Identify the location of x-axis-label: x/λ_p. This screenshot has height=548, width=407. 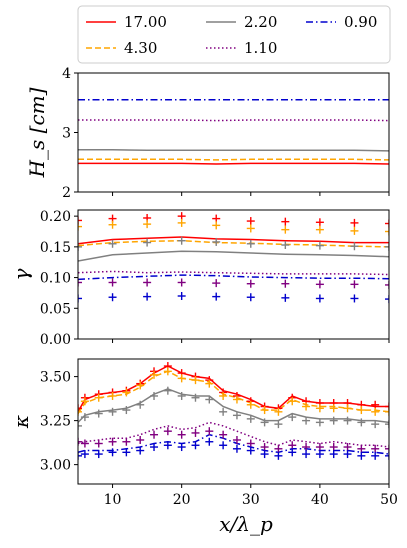
(246, 524).